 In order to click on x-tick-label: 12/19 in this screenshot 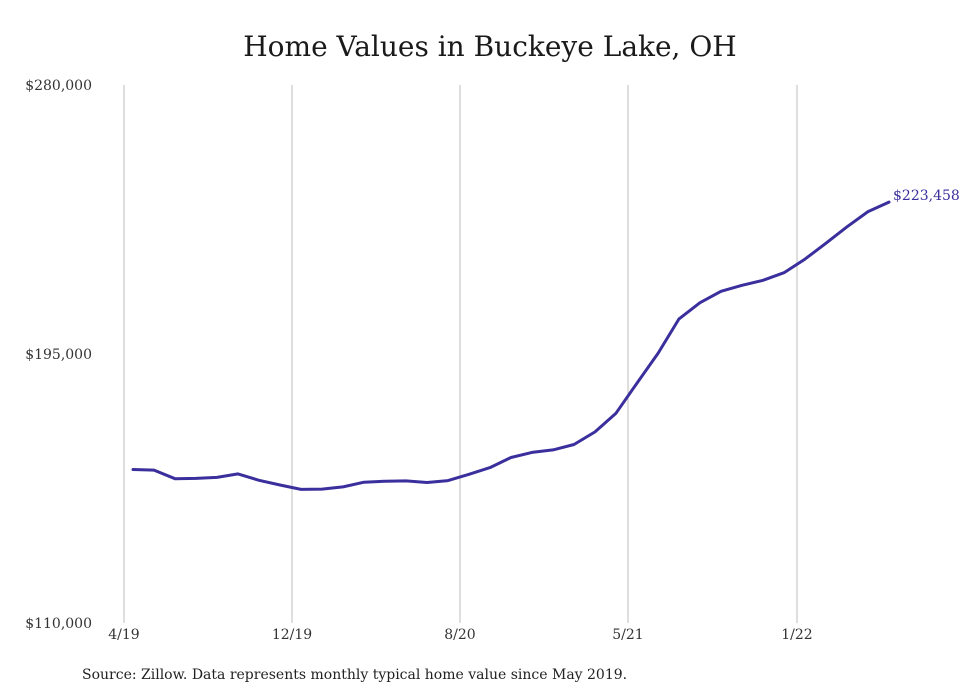, I will do `click(292, 635)`.